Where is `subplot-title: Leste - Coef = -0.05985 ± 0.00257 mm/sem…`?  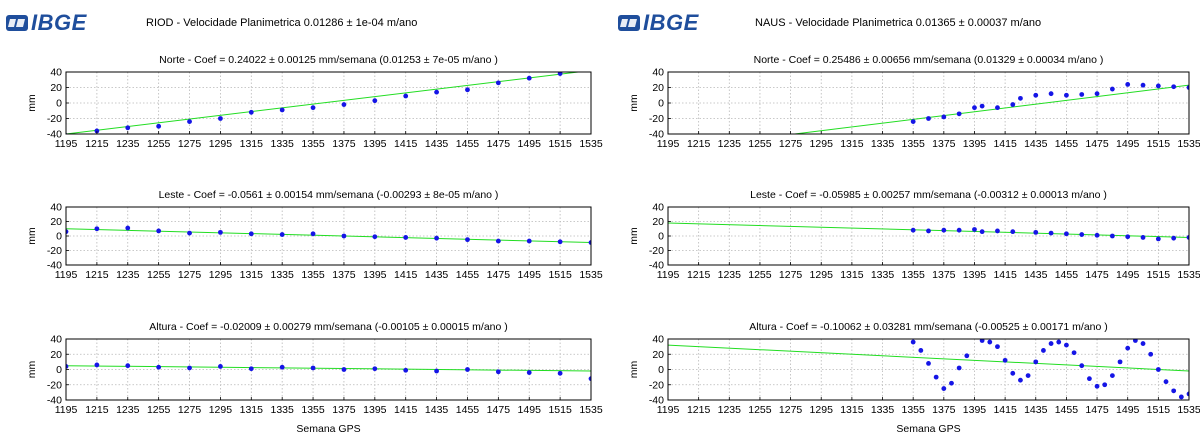
subplot-title: Leste - Coef = -0.05985 ± 0.00257 mm/sem… is located at coordinates (928, 195).